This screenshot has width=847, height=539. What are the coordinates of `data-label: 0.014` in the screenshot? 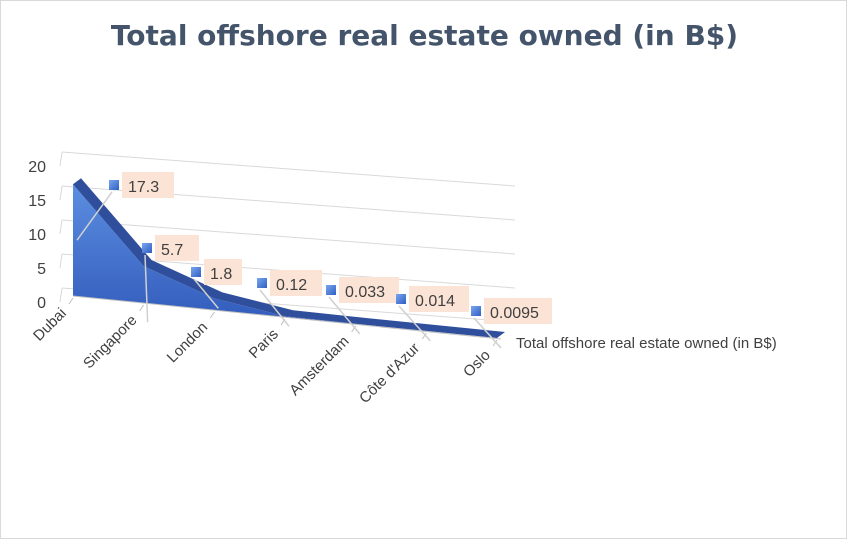 It's located at (435, 301).